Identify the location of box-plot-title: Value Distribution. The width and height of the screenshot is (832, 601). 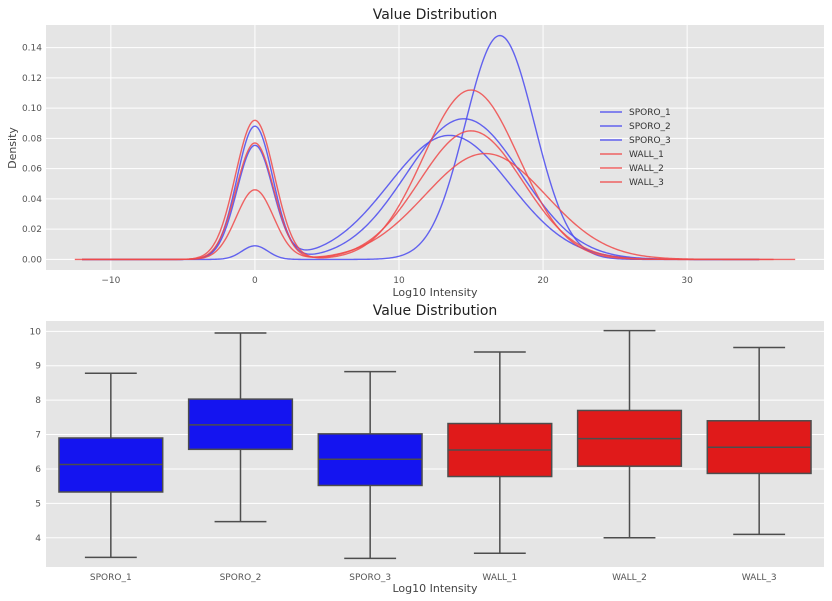
(435, 311).